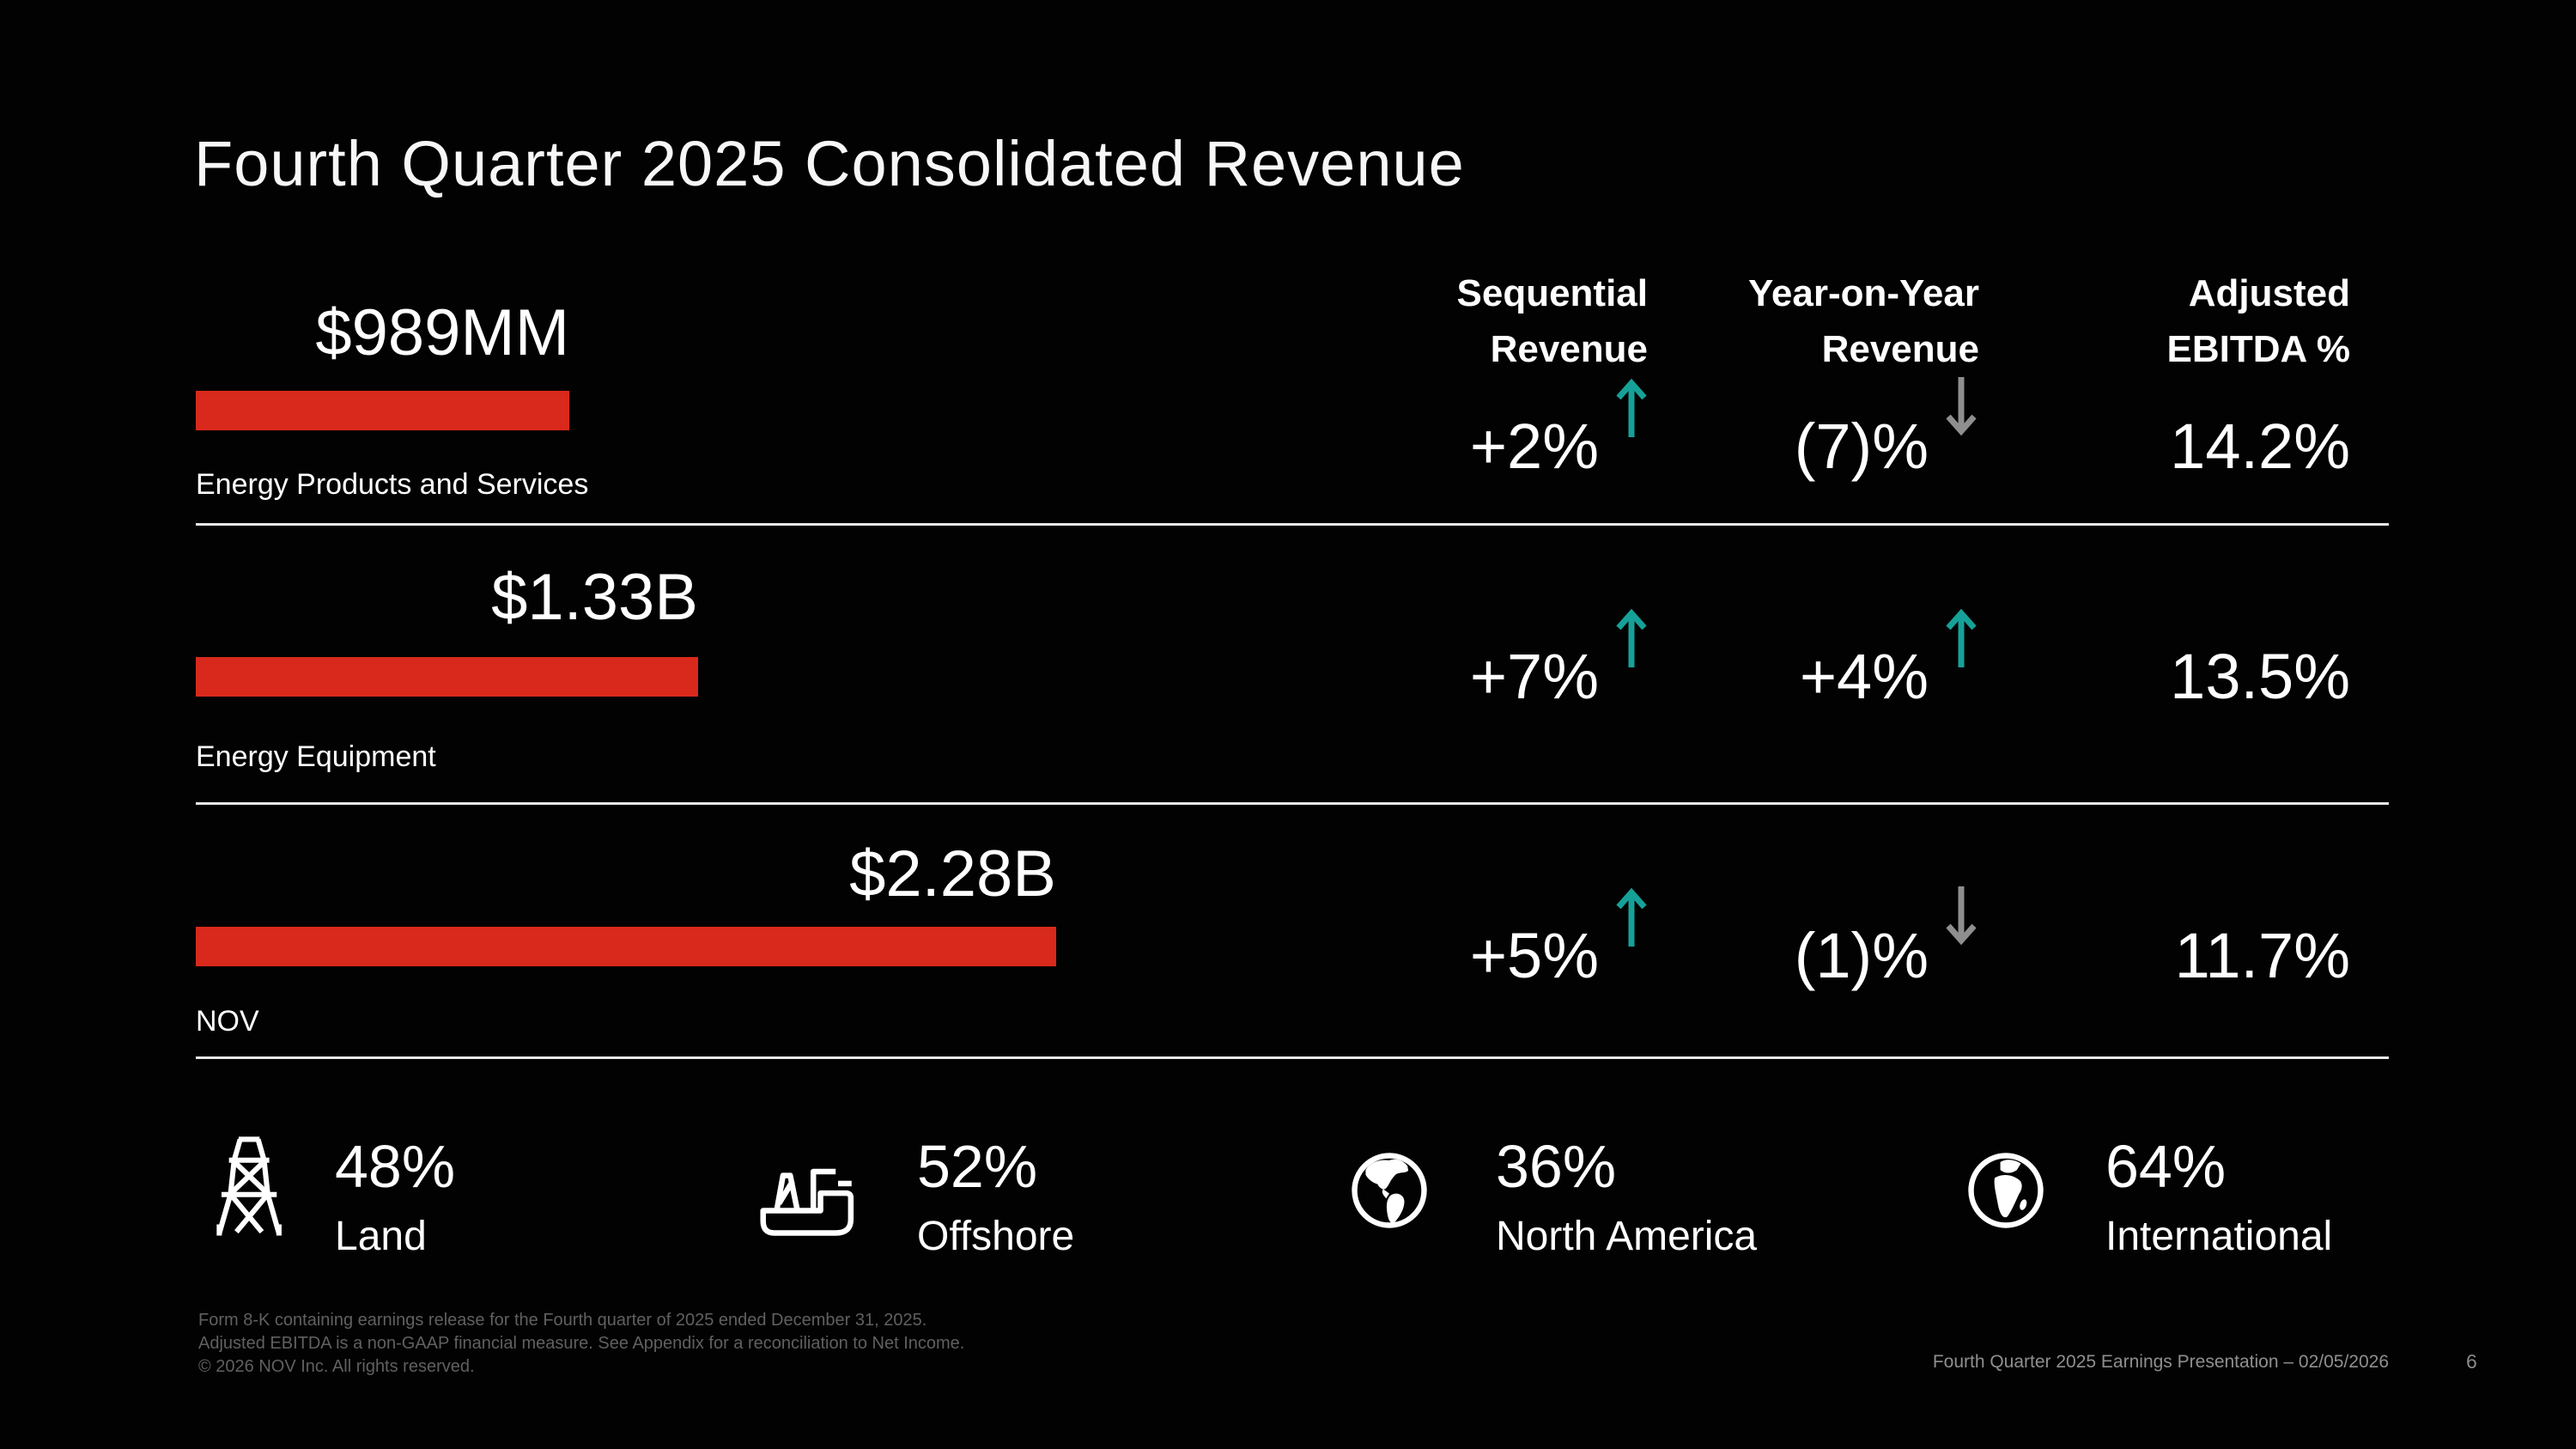 The height and width of the screenshot is (1449, 2576). I want to click on ebitda-value: 14.2%, so click(2260, 446).